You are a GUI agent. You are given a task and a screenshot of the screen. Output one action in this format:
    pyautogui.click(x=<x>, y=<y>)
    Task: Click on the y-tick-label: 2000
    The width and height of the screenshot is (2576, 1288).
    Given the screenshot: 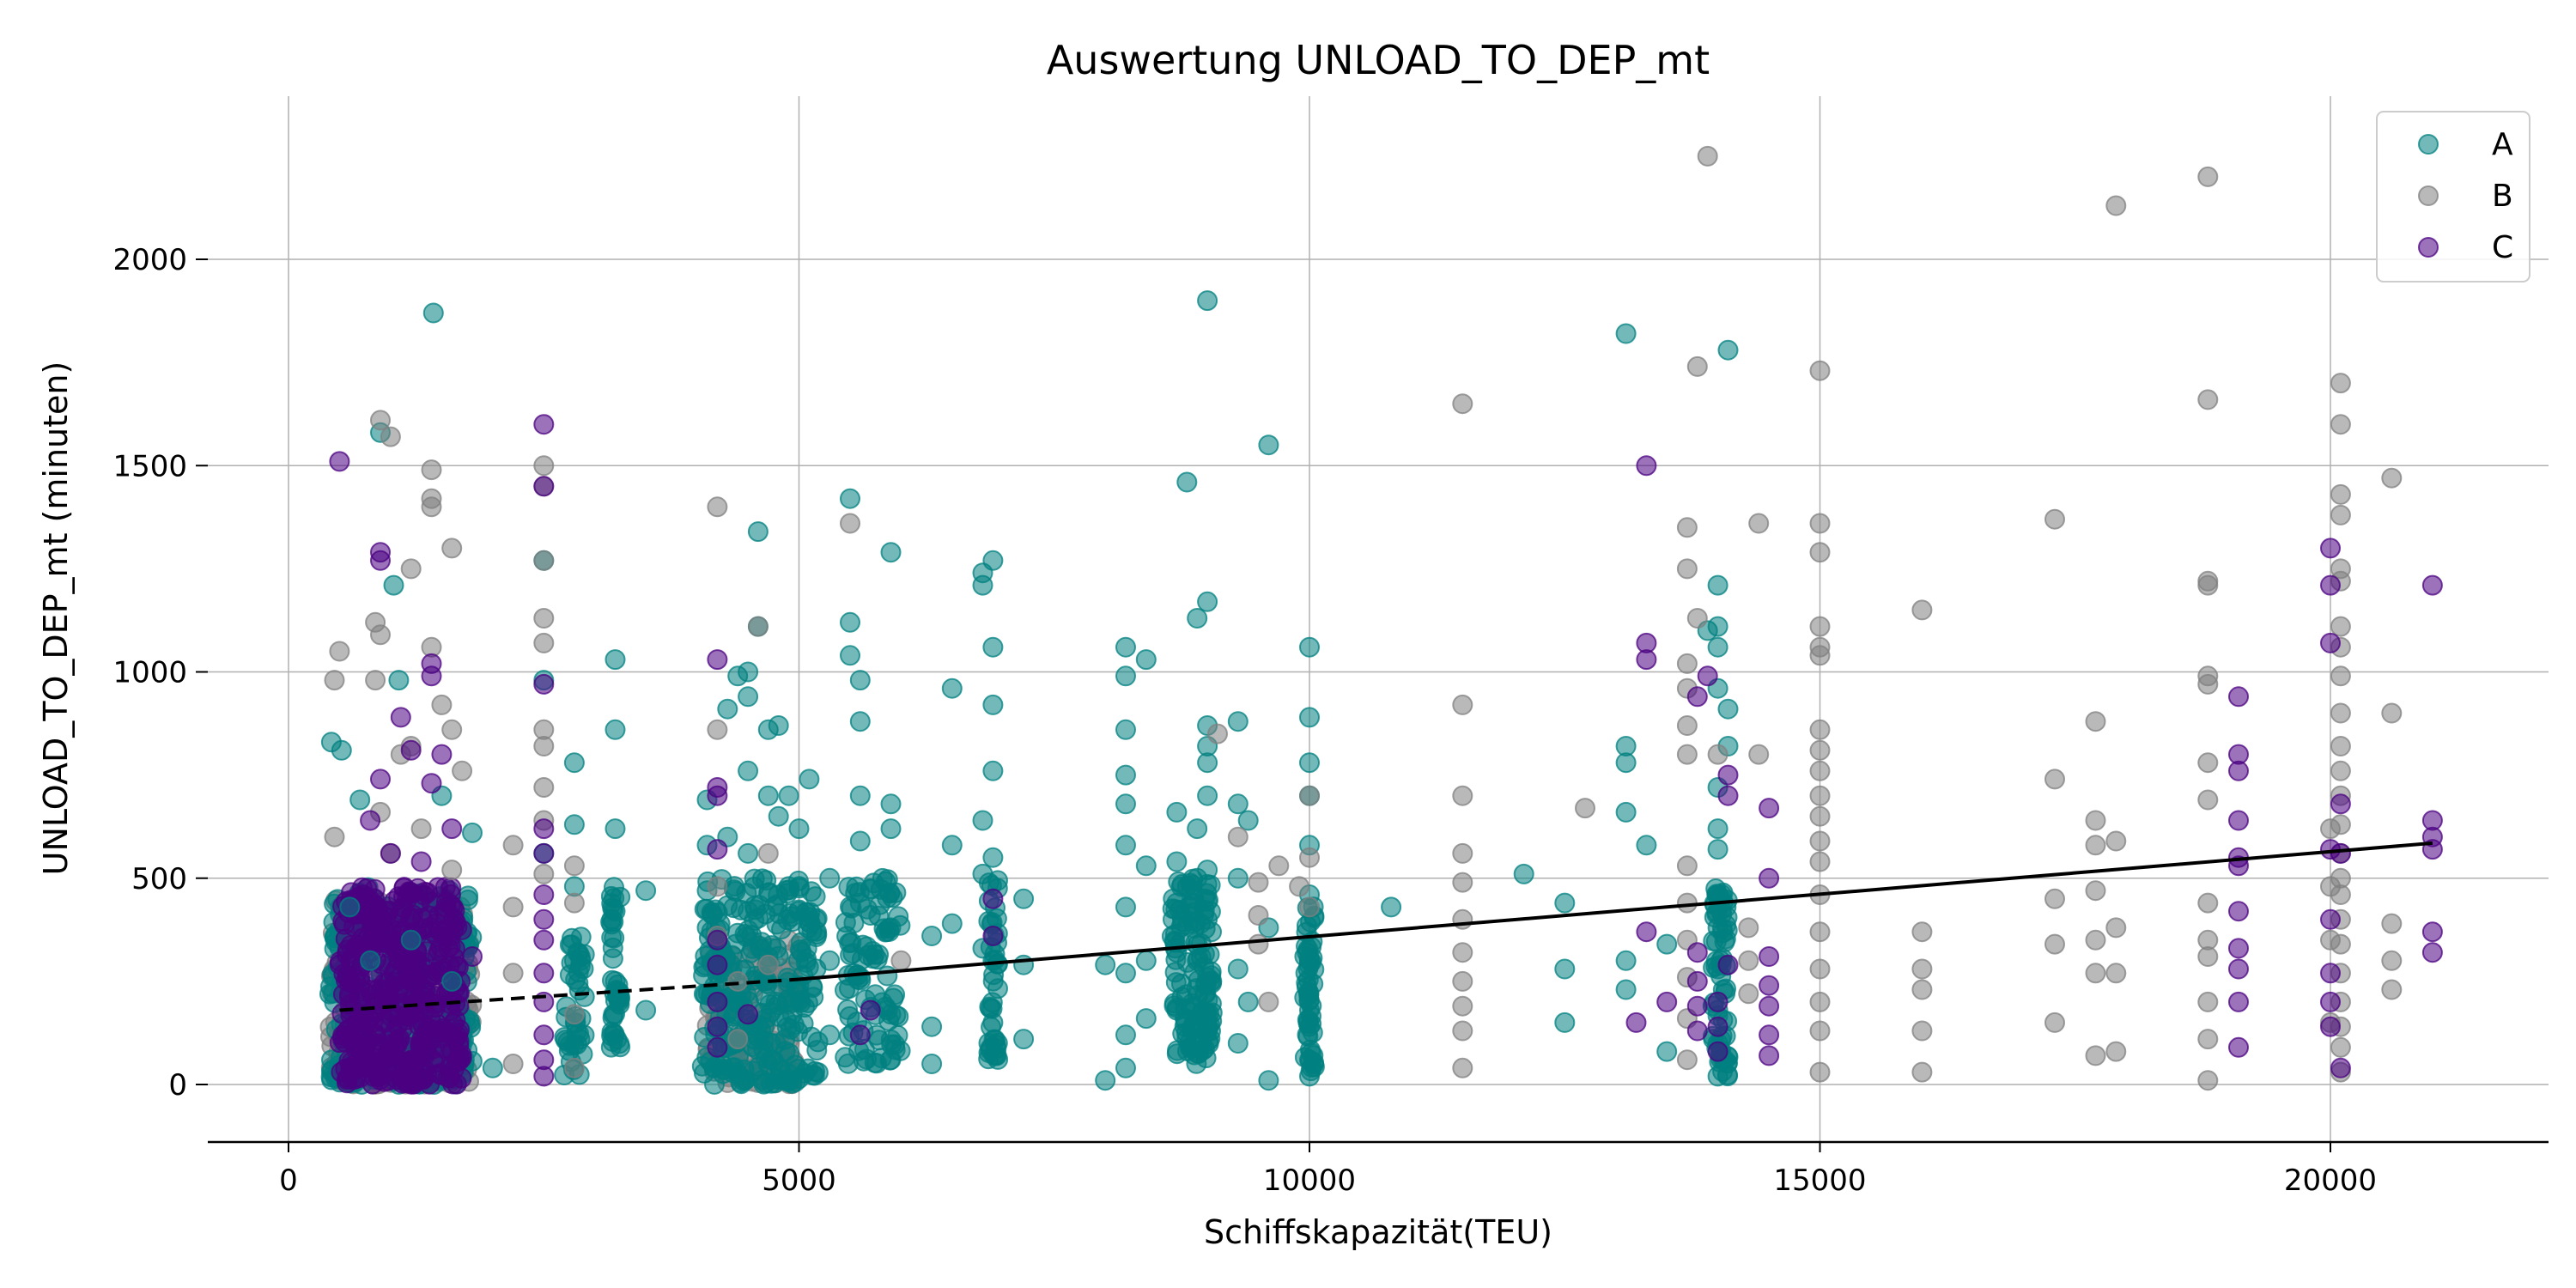 What is the action you would take?
    pyautogui.click(x=149, y=260)
    